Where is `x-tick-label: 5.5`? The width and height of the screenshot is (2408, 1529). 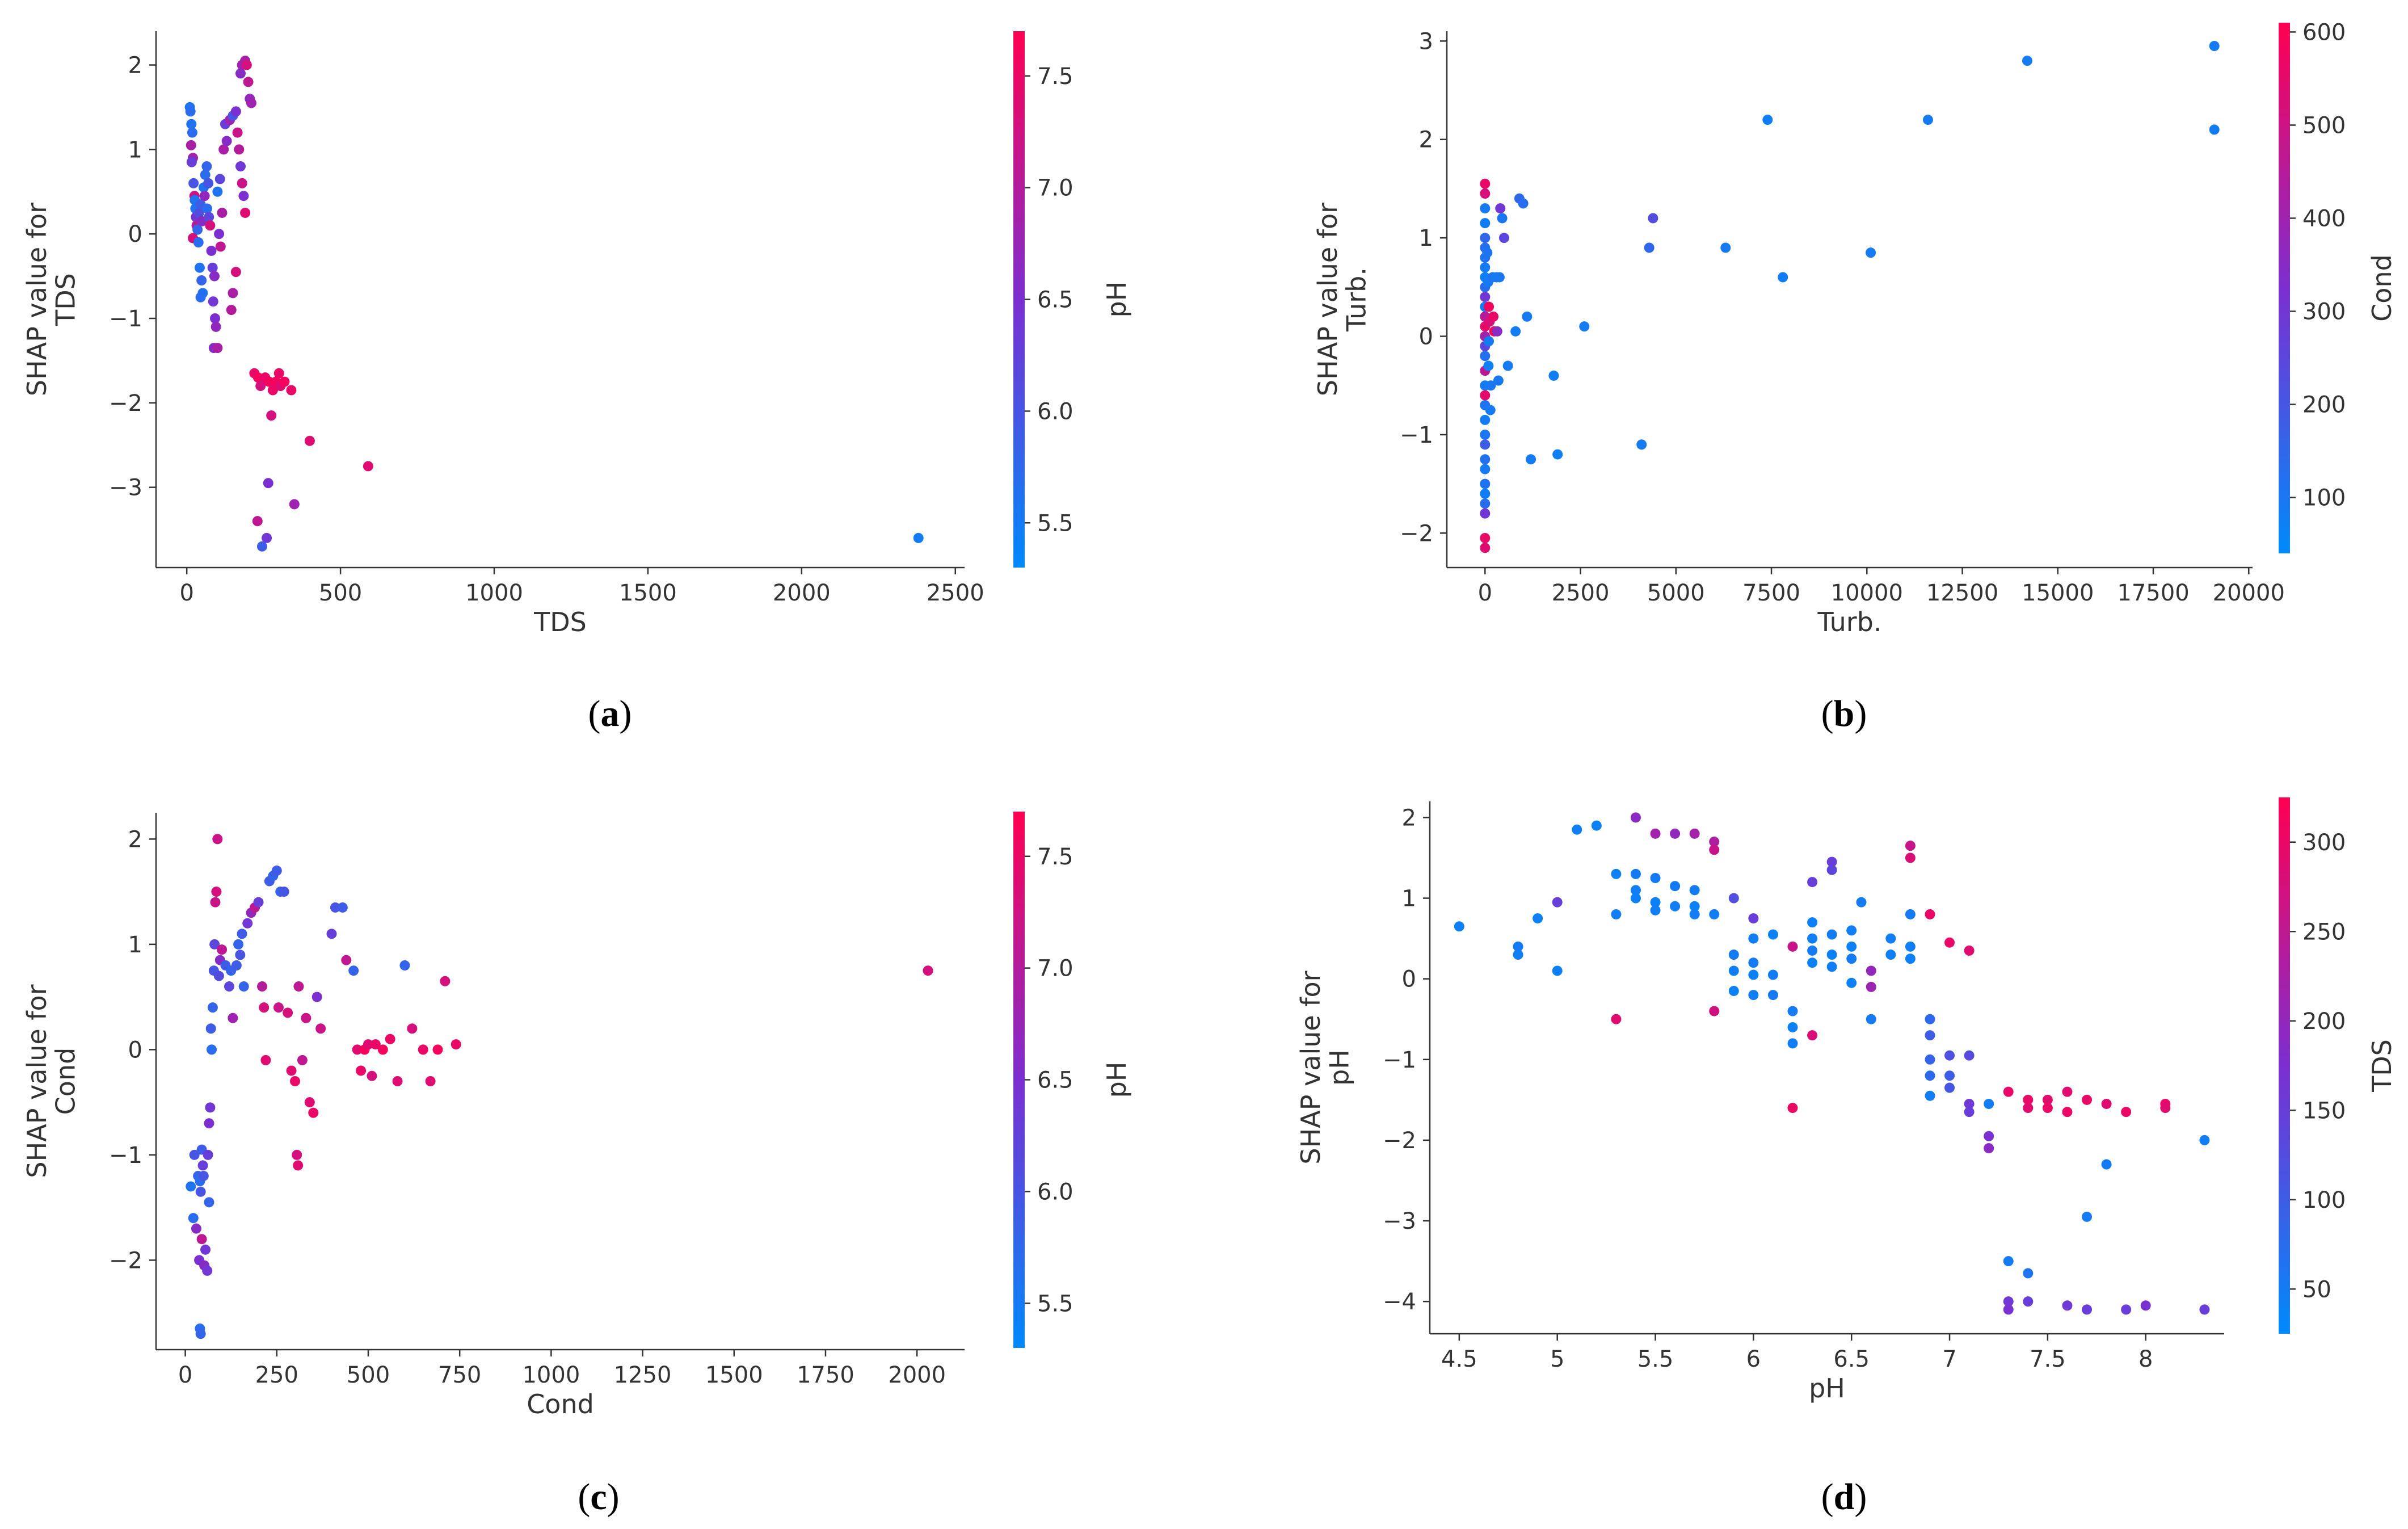 x-tick-label: 5.5 is located at coordinates (1655, 1359).